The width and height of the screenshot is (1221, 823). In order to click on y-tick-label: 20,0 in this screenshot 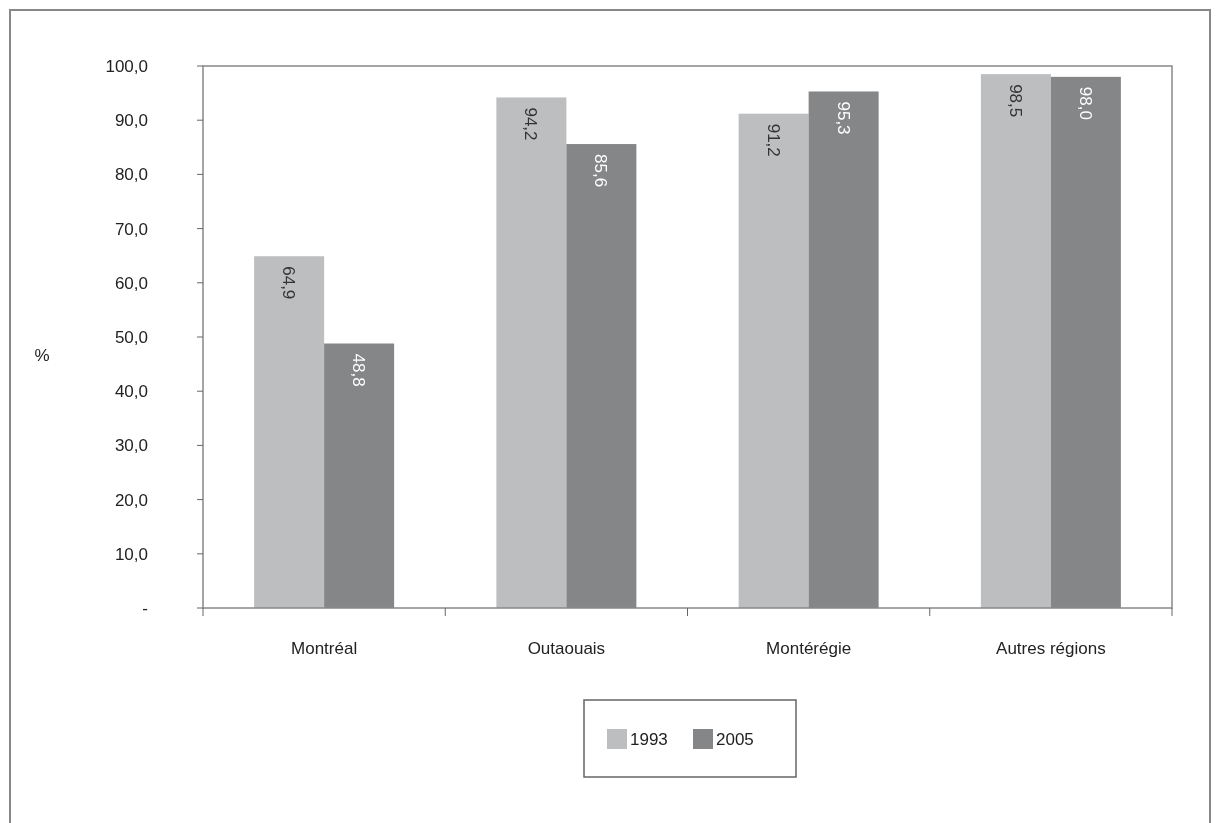, I will do `click(131, 500)`.